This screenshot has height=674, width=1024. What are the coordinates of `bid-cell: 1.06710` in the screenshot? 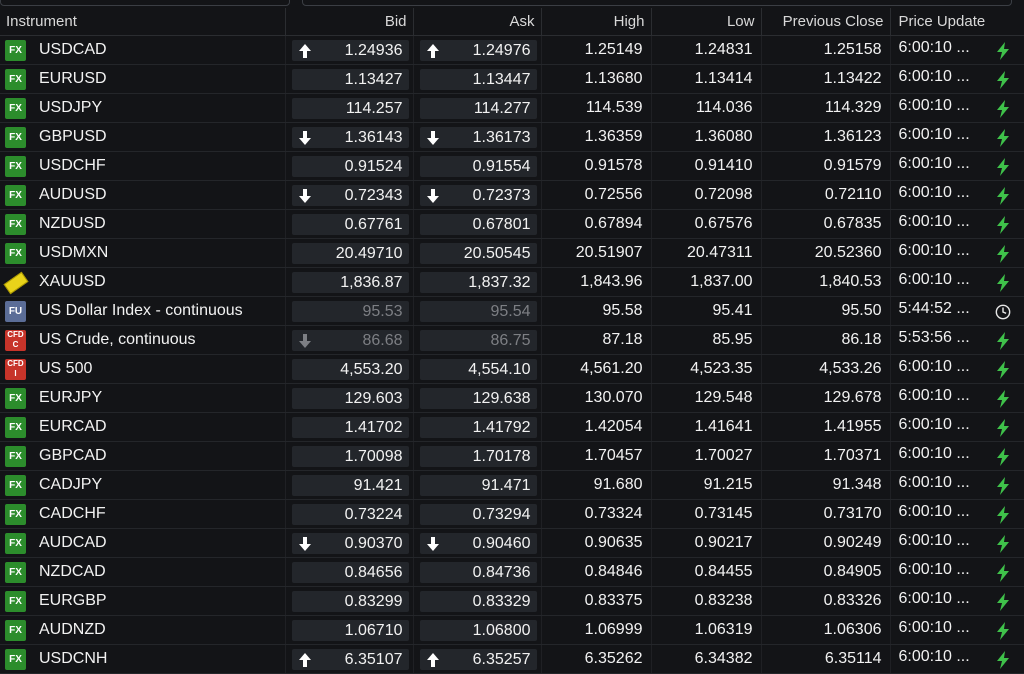 It's located at (349, 630).